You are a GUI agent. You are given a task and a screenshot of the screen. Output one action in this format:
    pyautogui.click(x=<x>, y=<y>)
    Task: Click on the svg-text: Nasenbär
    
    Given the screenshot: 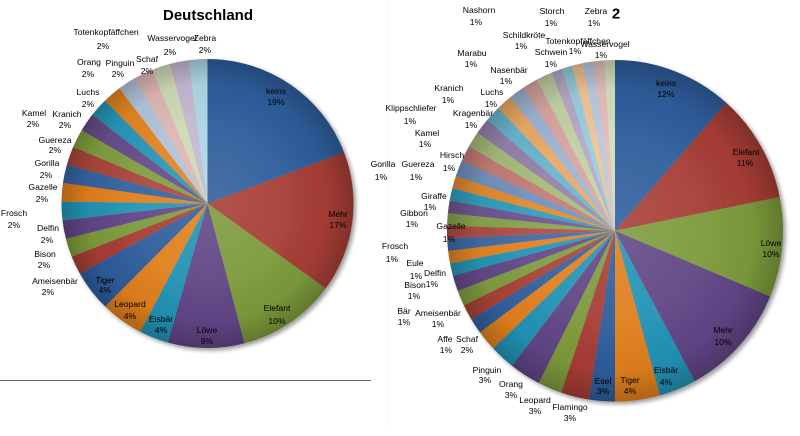 What is the action you would take?
    pyautogui.click(x=508, y=70)
    